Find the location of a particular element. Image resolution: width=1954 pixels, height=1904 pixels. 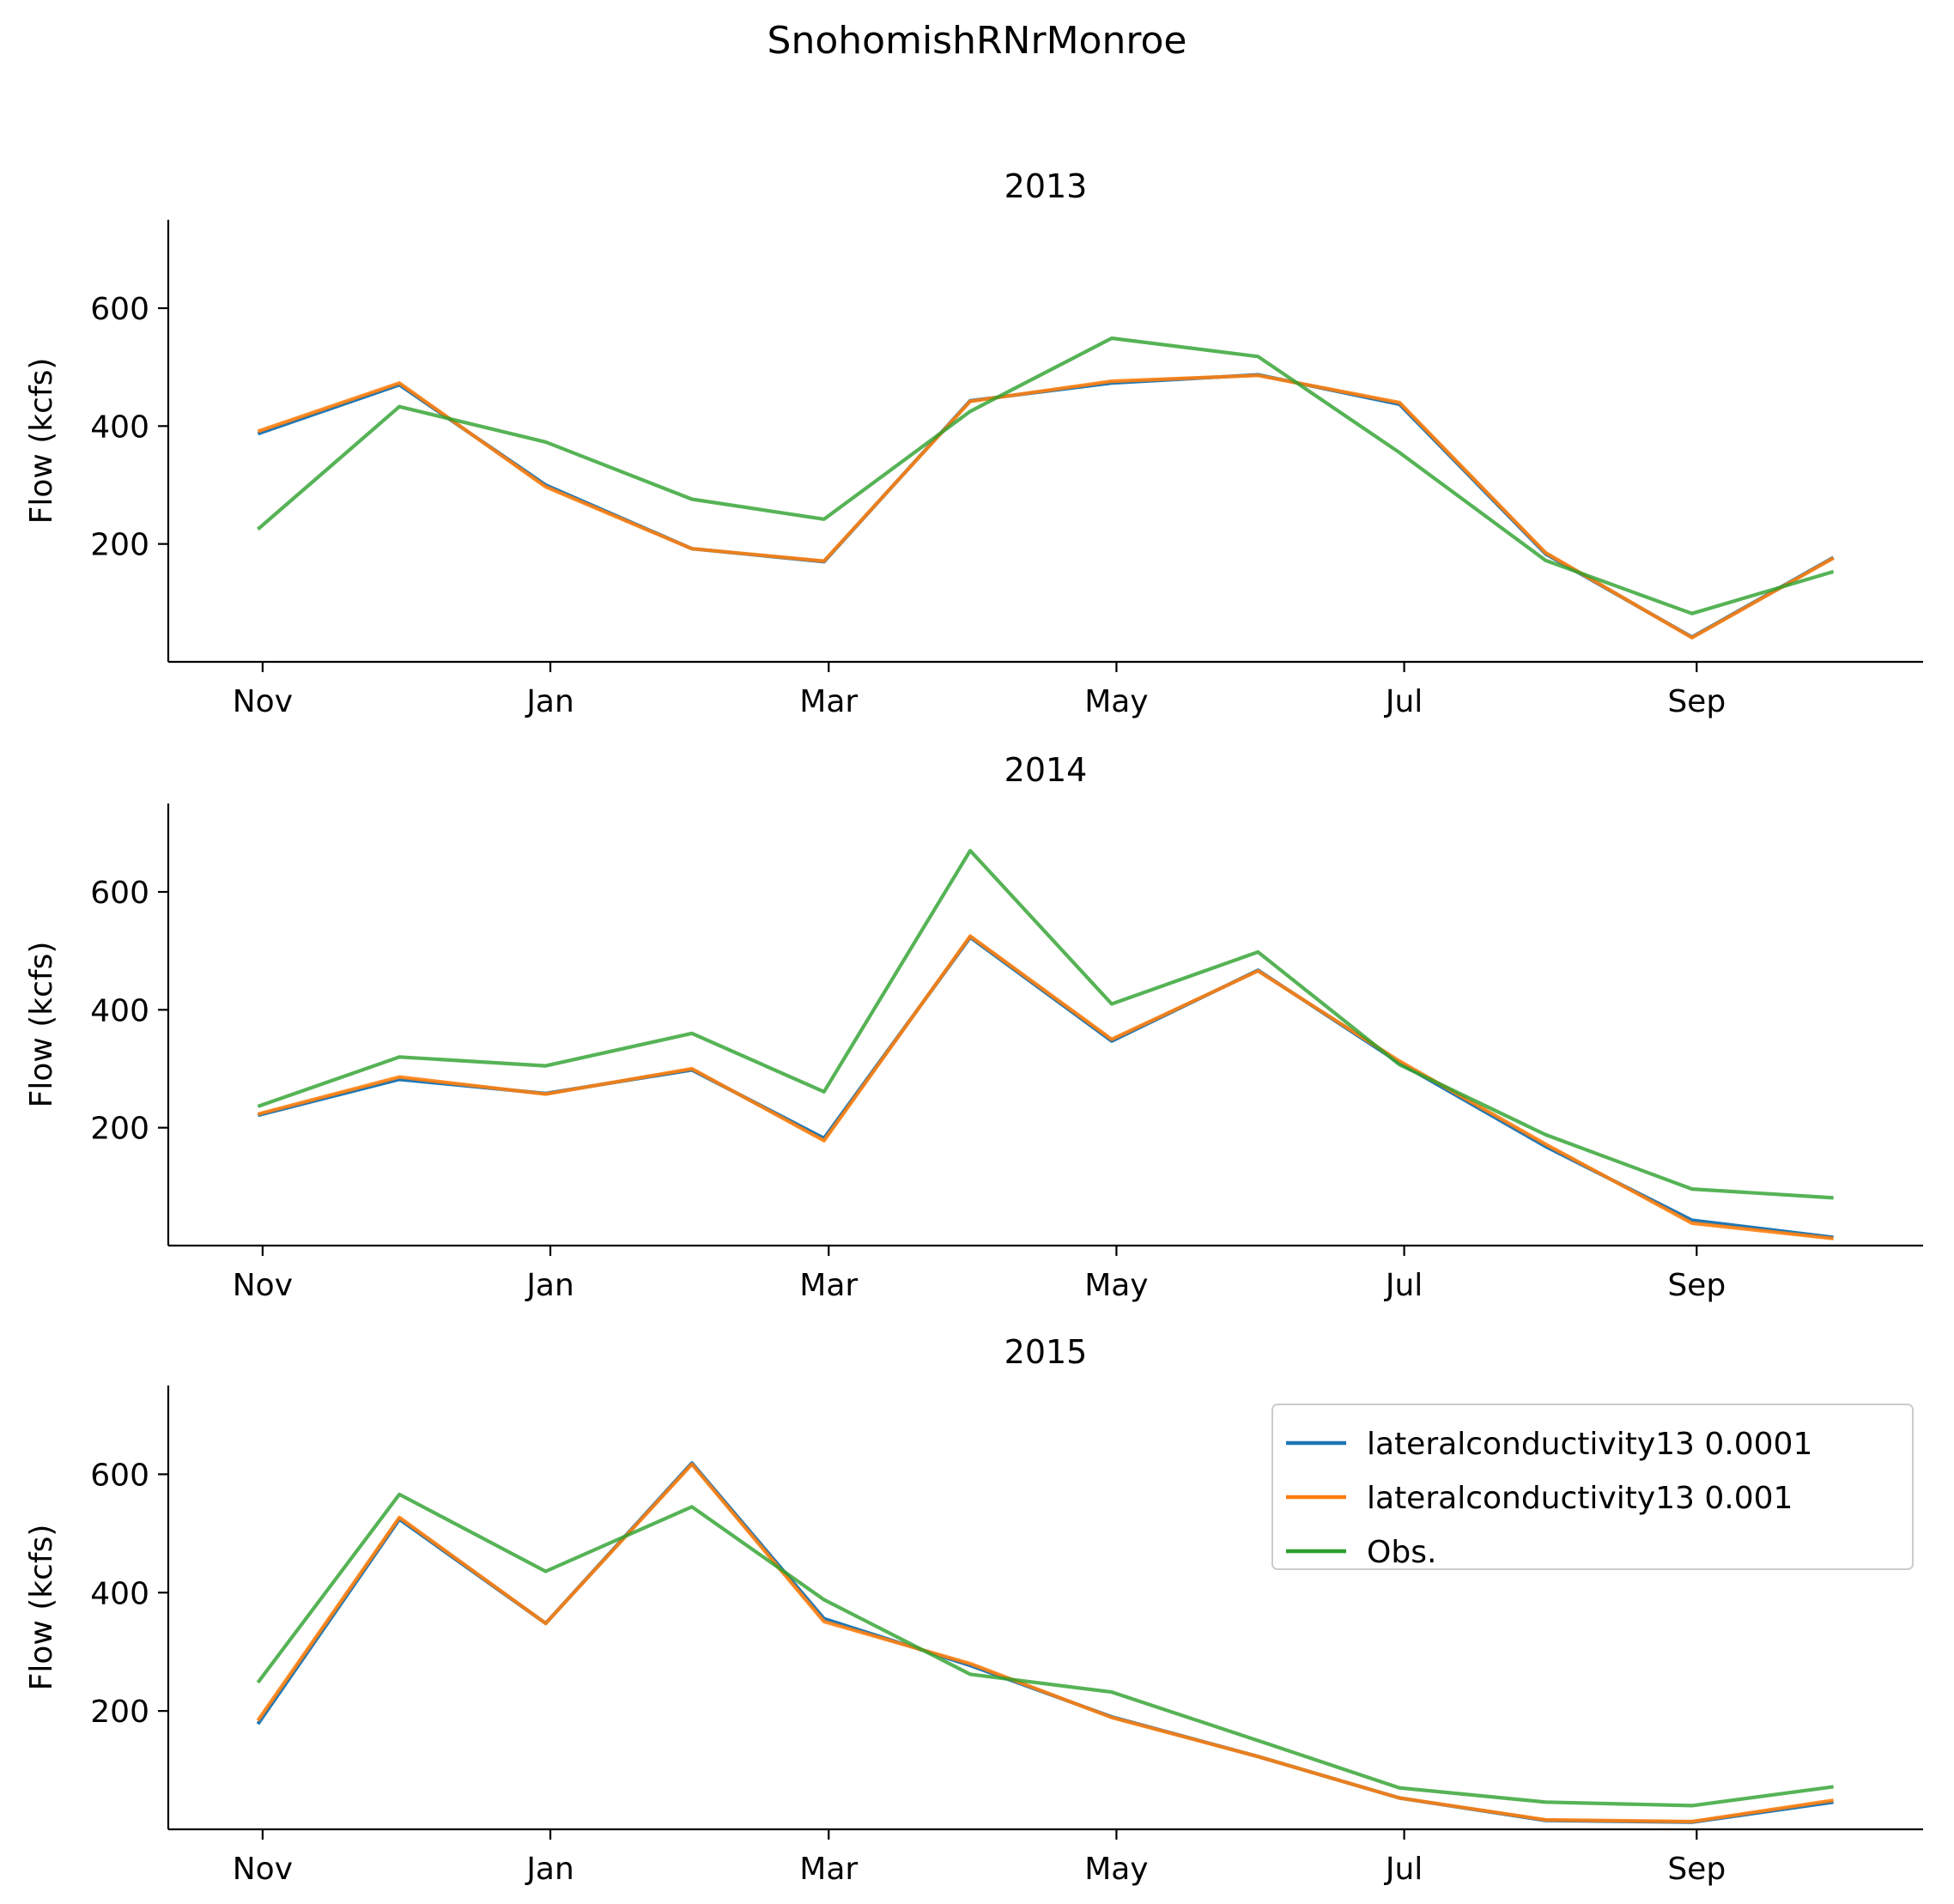

legend-frame is located at coordinates (1592, 1487).